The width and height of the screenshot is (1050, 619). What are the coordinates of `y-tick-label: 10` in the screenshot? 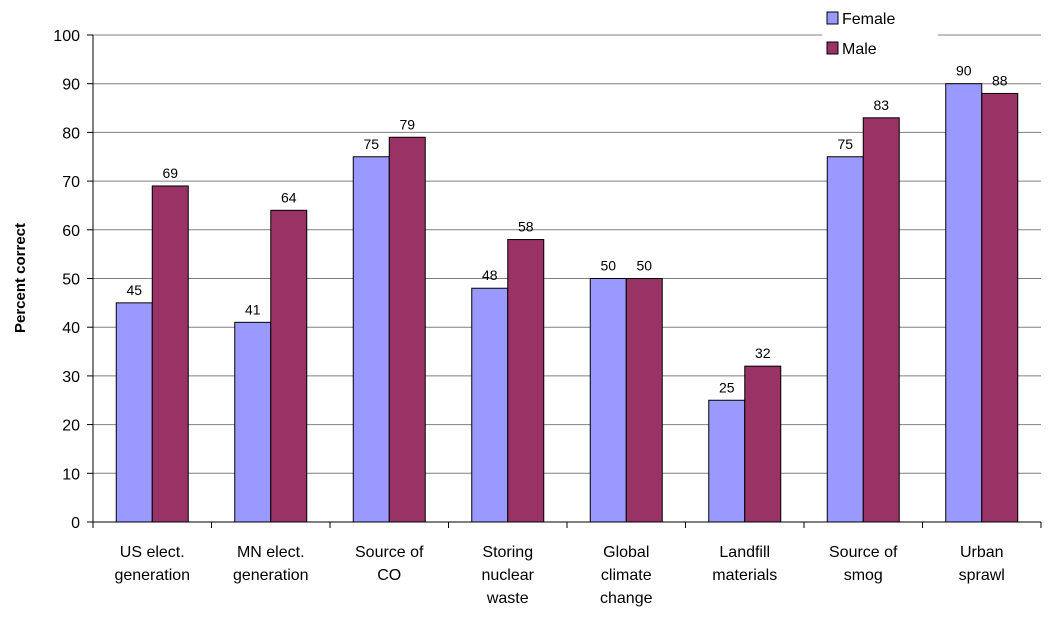 It's located at (71, 474).